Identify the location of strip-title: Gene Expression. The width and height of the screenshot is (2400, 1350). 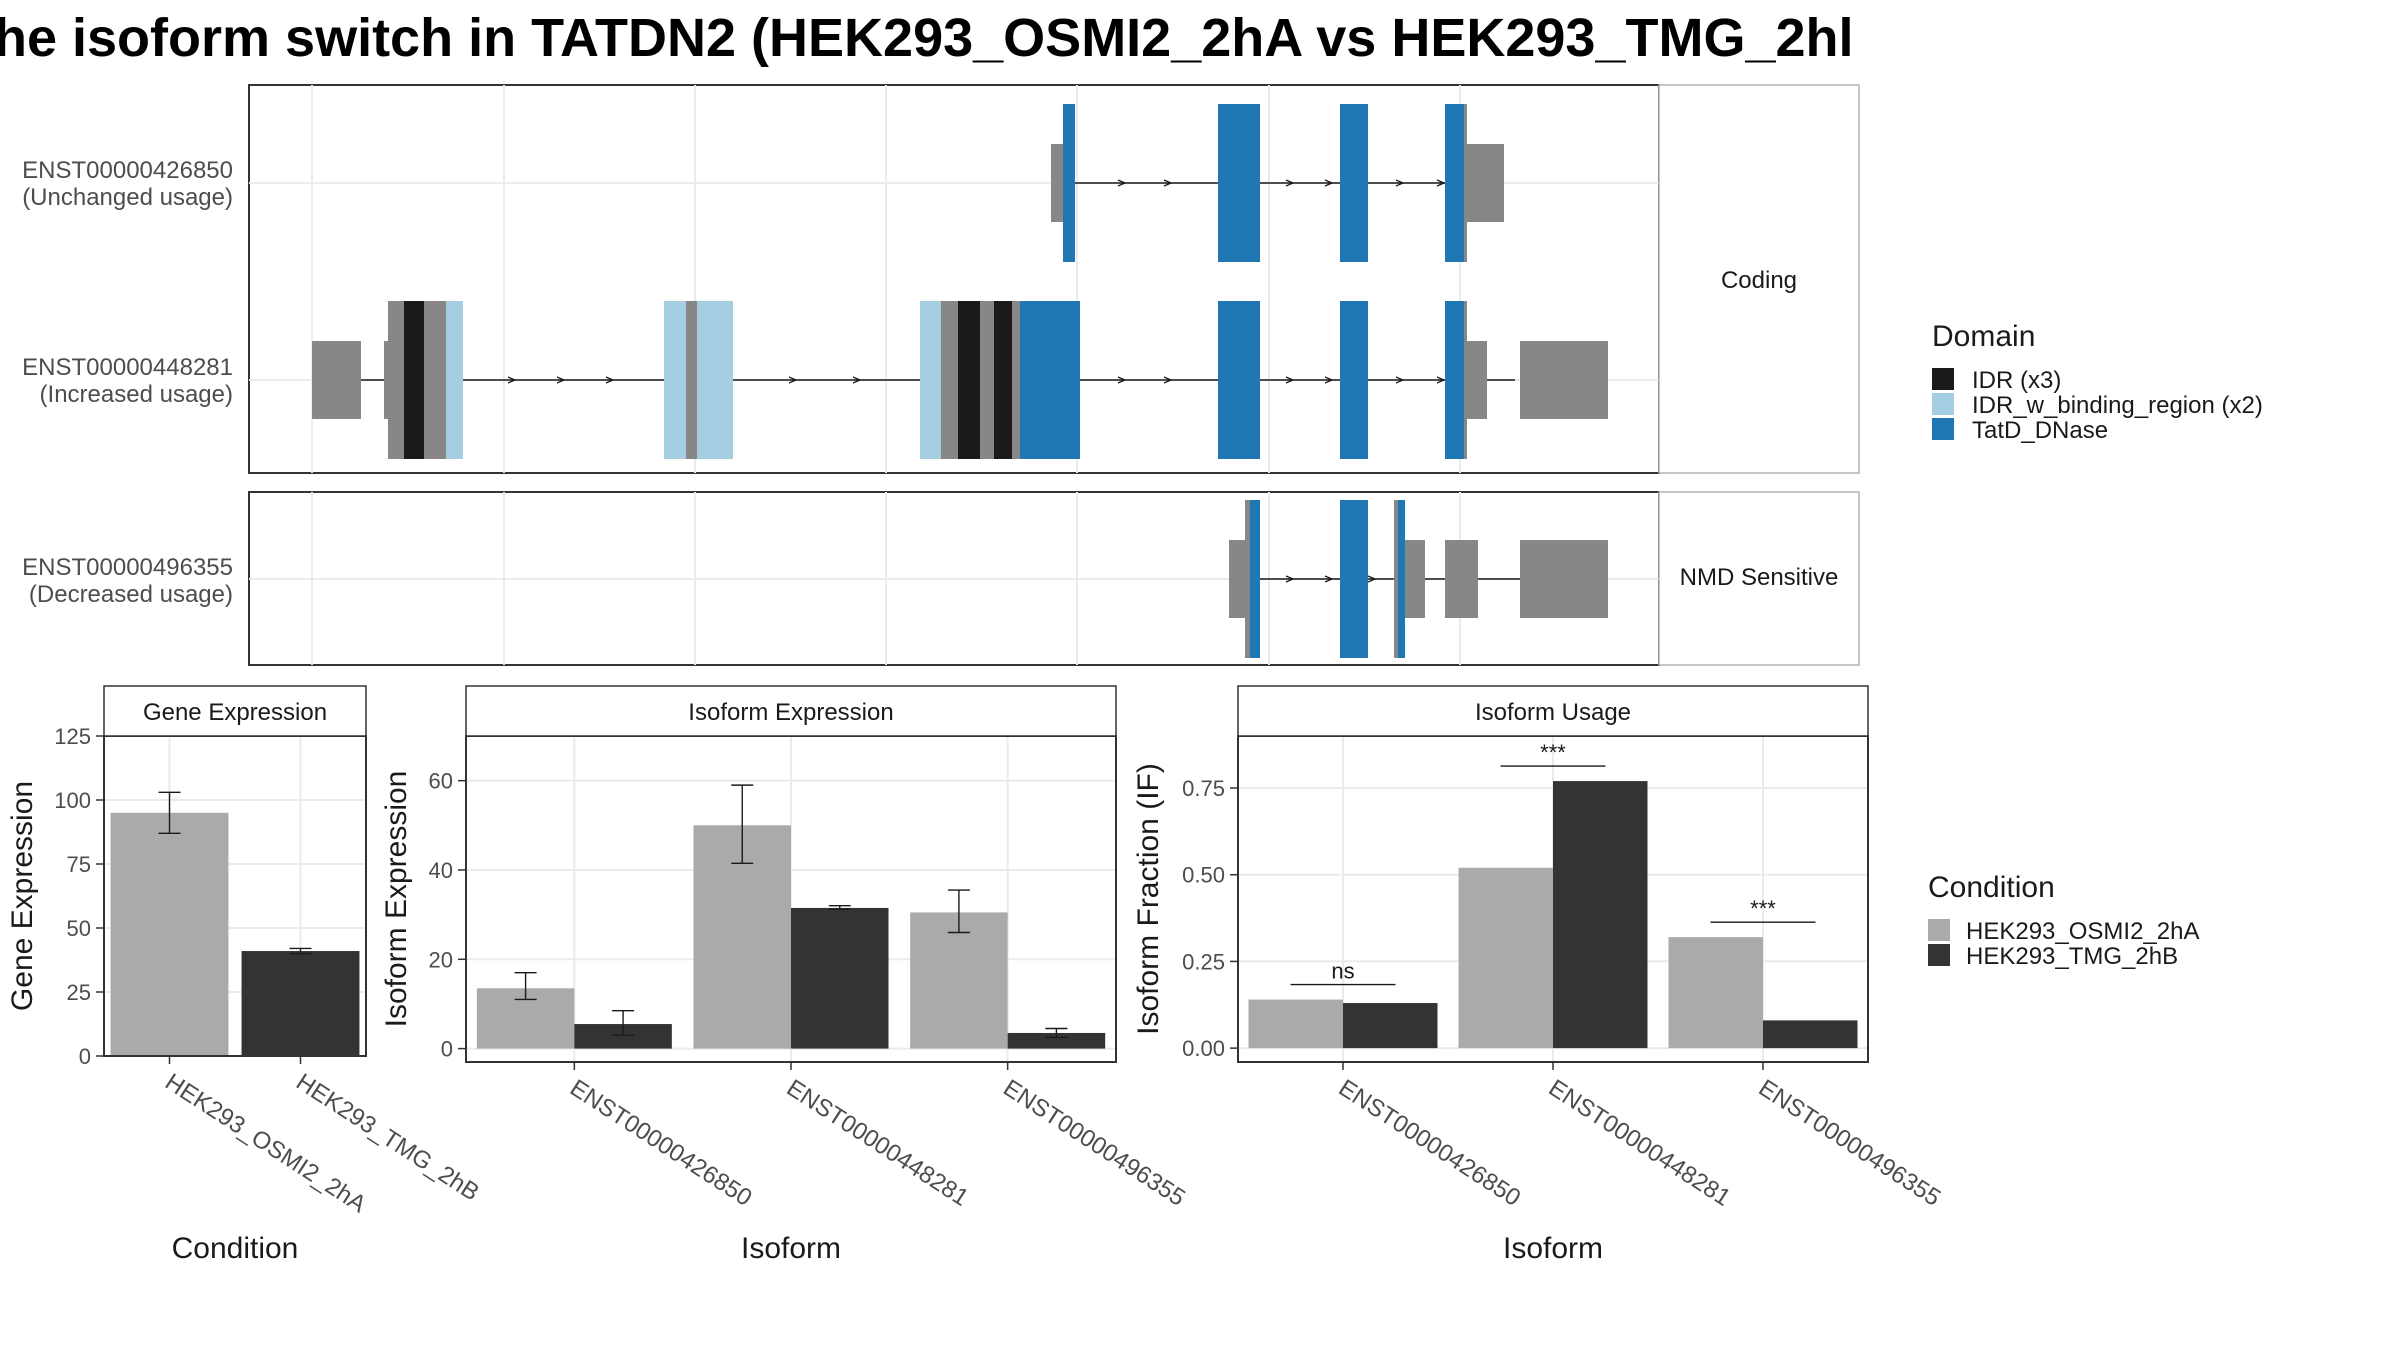
(235, 712).